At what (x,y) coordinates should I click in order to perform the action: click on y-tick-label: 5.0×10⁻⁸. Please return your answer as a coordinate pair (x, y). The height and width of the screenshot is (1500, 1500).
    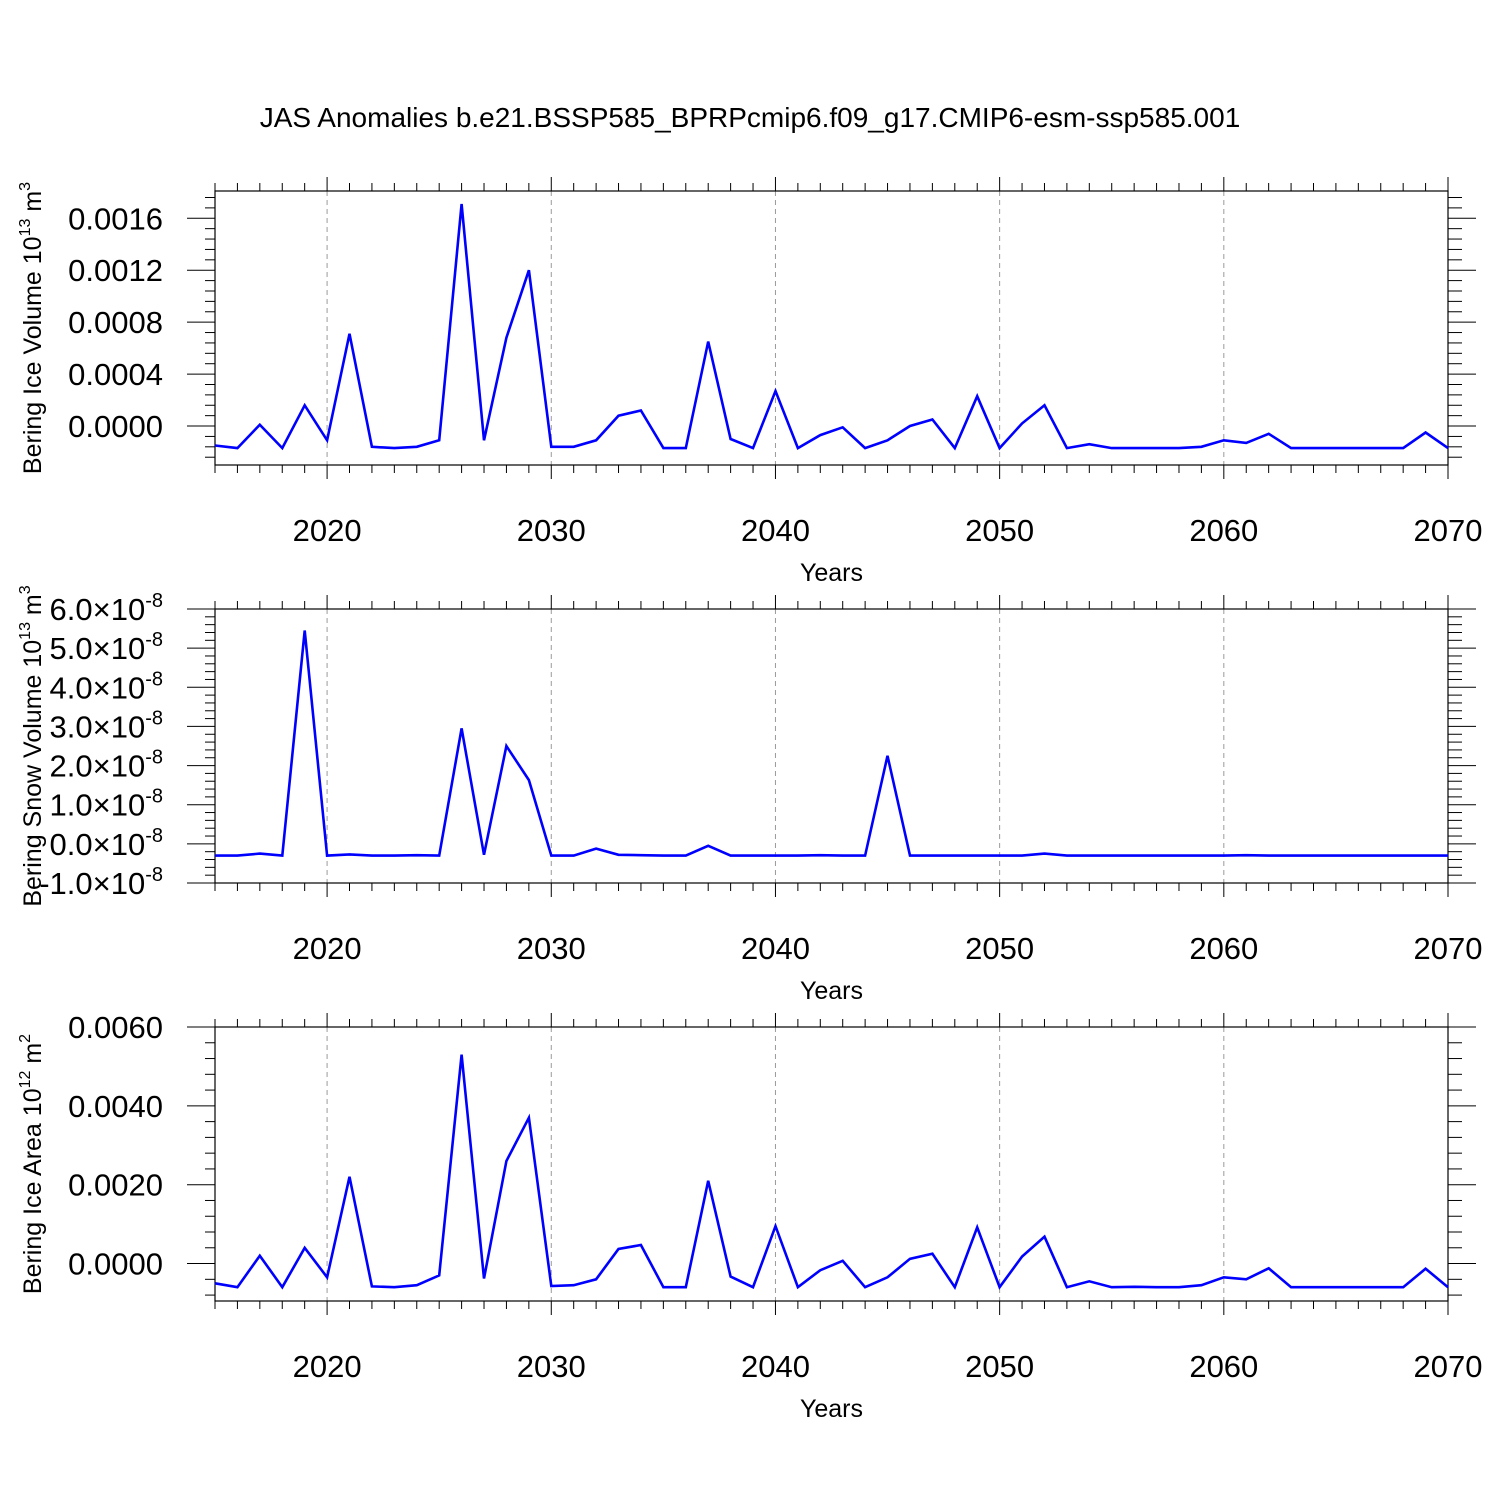
    Looking at the image, I should click on (107, 647).